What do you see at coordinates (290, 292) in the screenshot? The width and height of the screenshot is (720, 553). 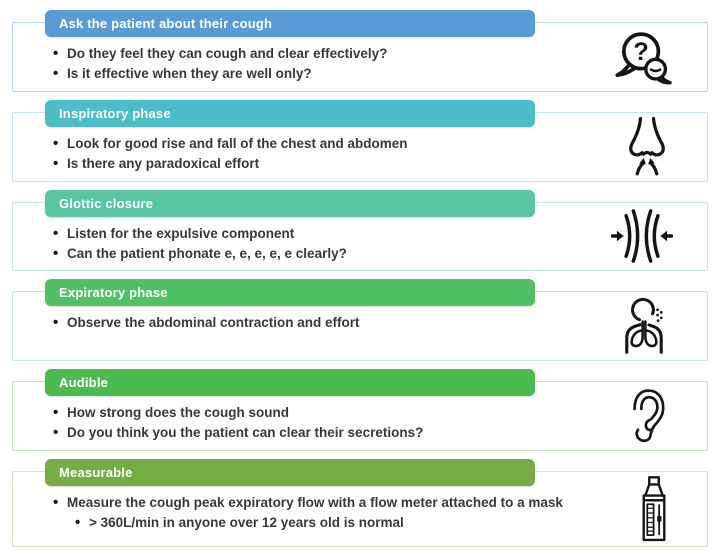 I see `section-header: Expiratory phase` at bounding box center [290, 292].